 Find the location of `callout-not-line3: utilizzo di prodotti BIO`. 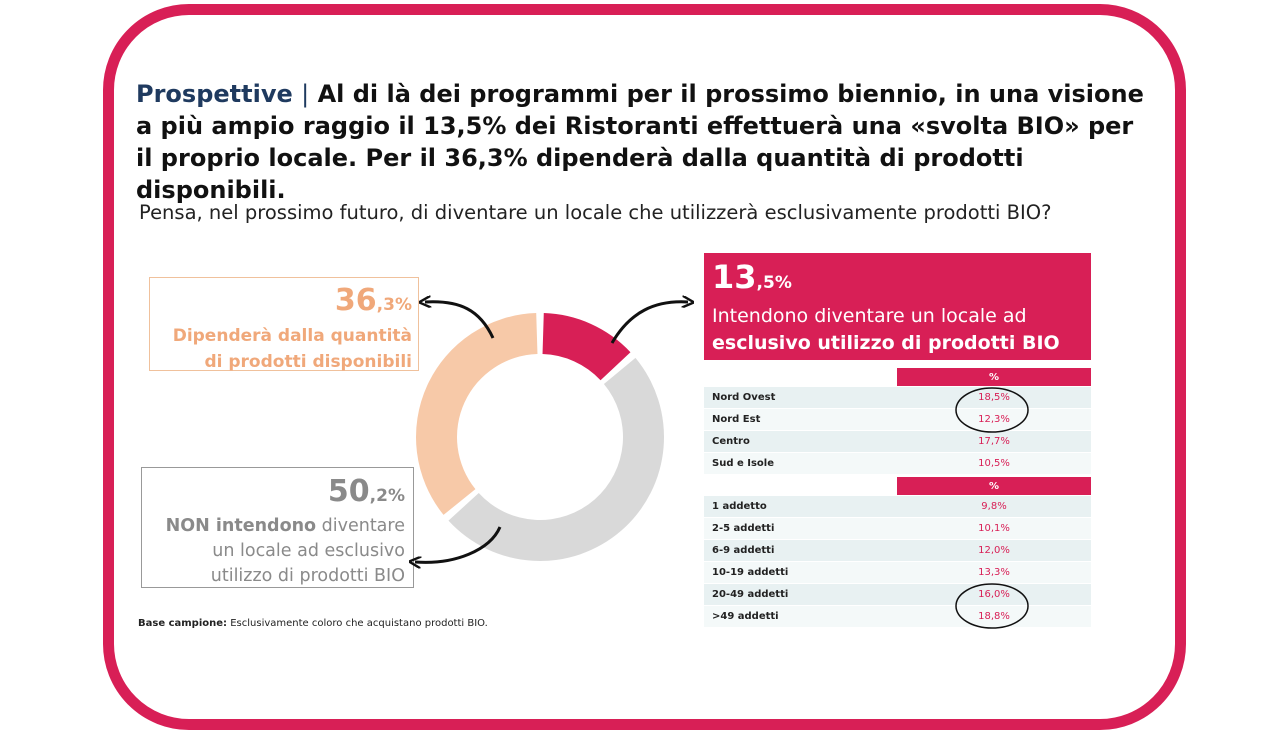

callout-not-line3: utilizzo di prodotti BIO is located at coordinates (307, 576).